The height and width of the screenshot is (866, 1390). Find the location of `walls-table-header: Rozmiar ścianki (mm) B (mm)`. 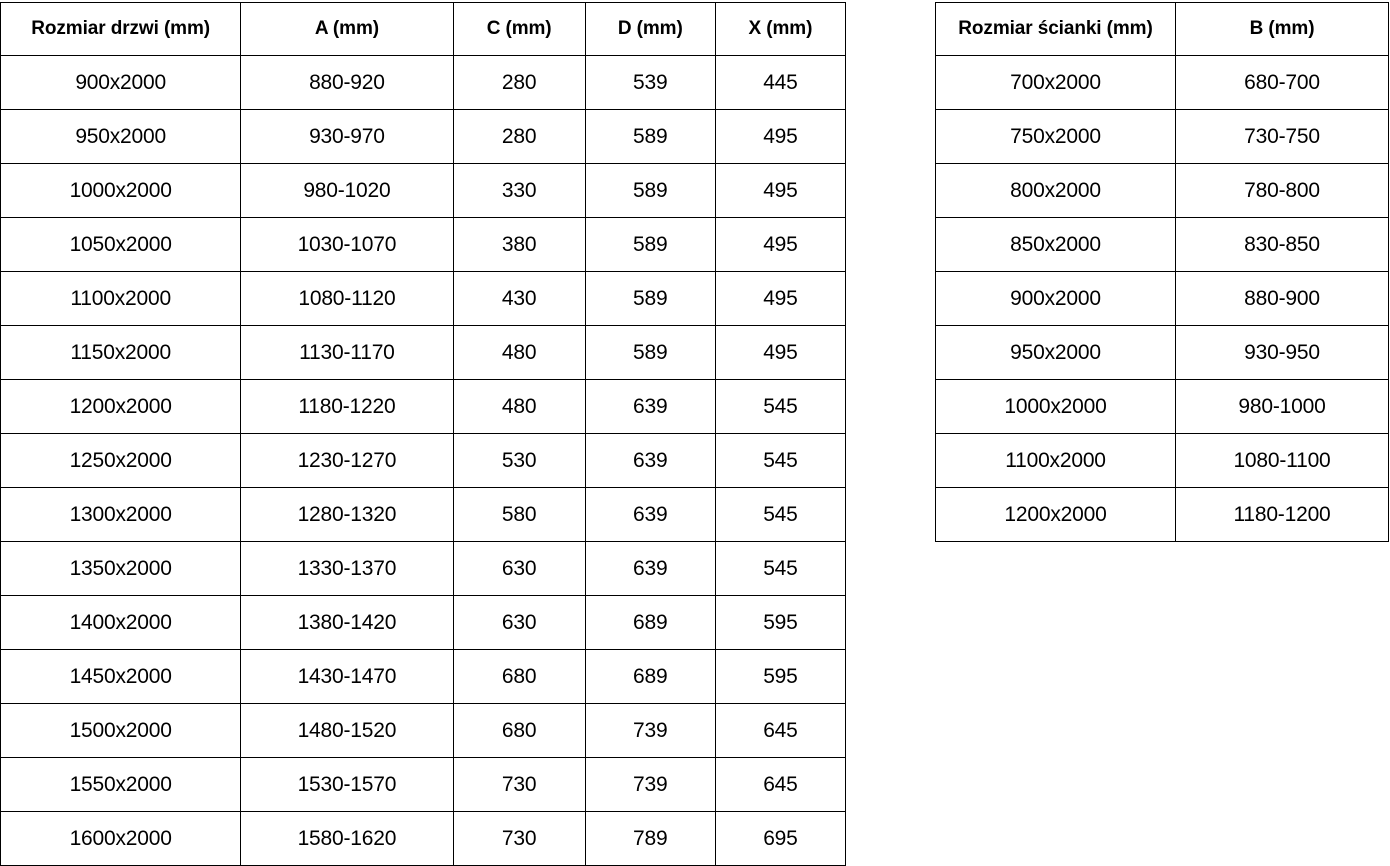

walls-table-header: Rozmiar ścianki (mm) B (mm) is located at coordinates (1162, 29).